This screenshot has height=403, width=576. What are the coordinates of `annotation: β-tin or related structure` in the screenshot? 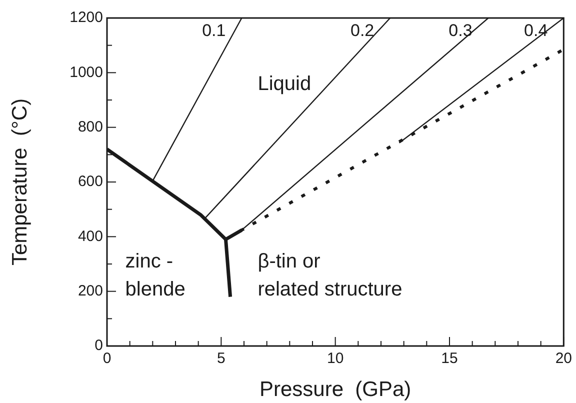 It's located at (330, 275).